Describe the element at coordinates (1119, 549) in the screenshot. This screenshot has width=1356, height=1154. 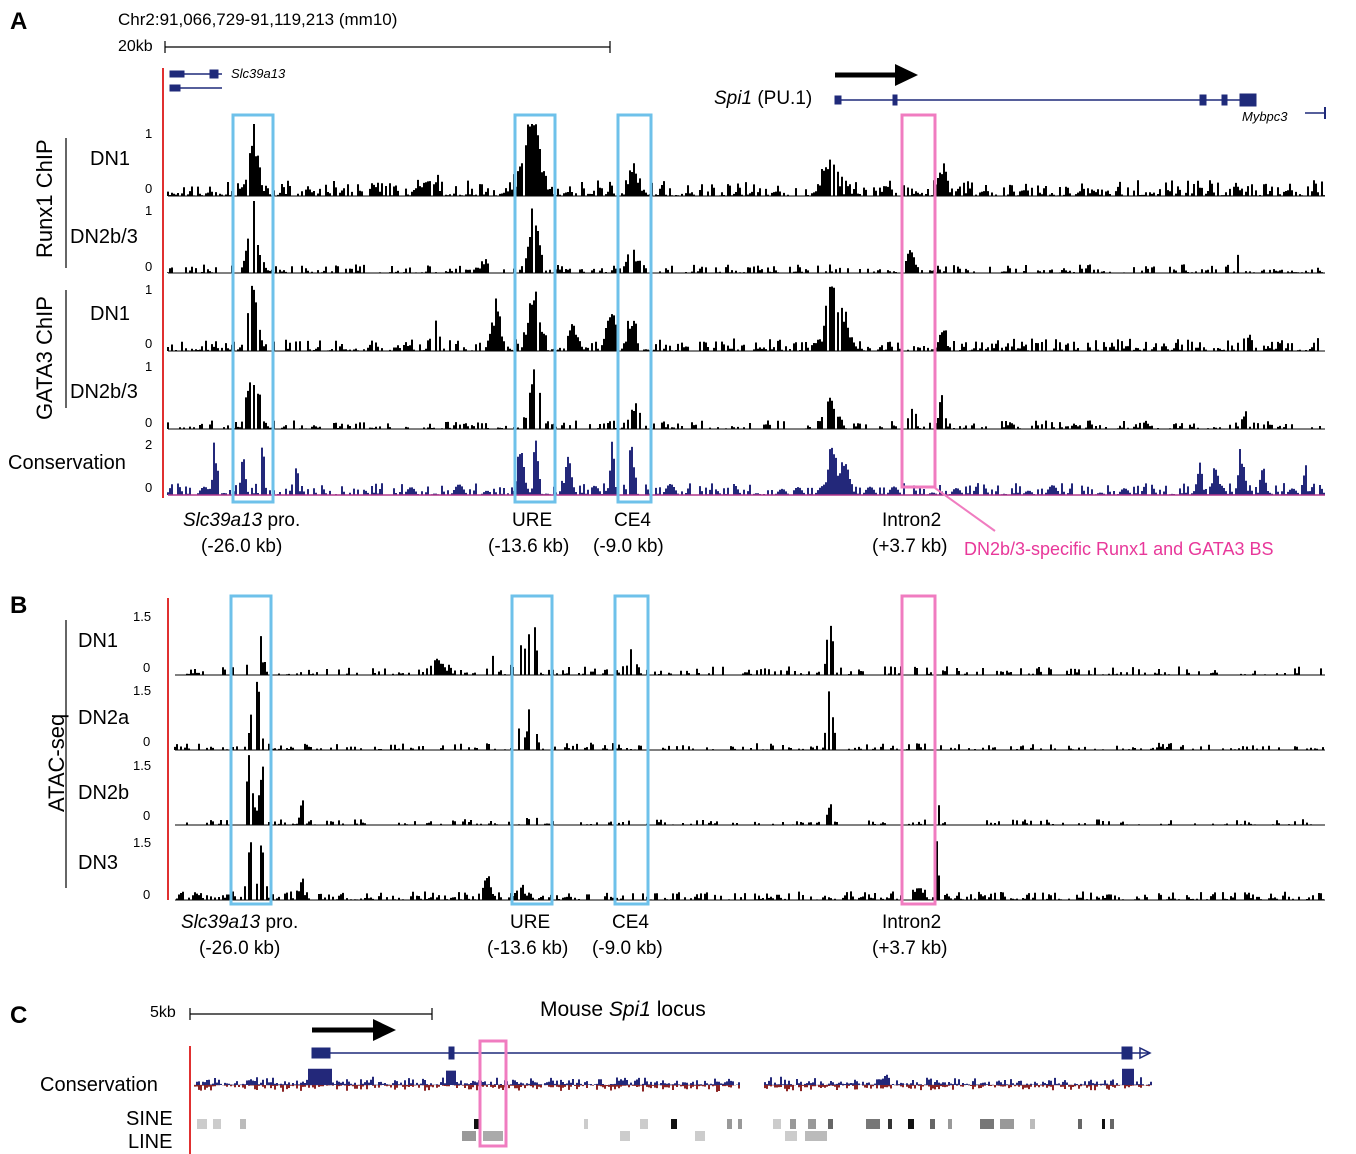
I see `annotation-dn2b3-specific: DN2b/3-specific Runx1 and GATA3 BS` at that location.